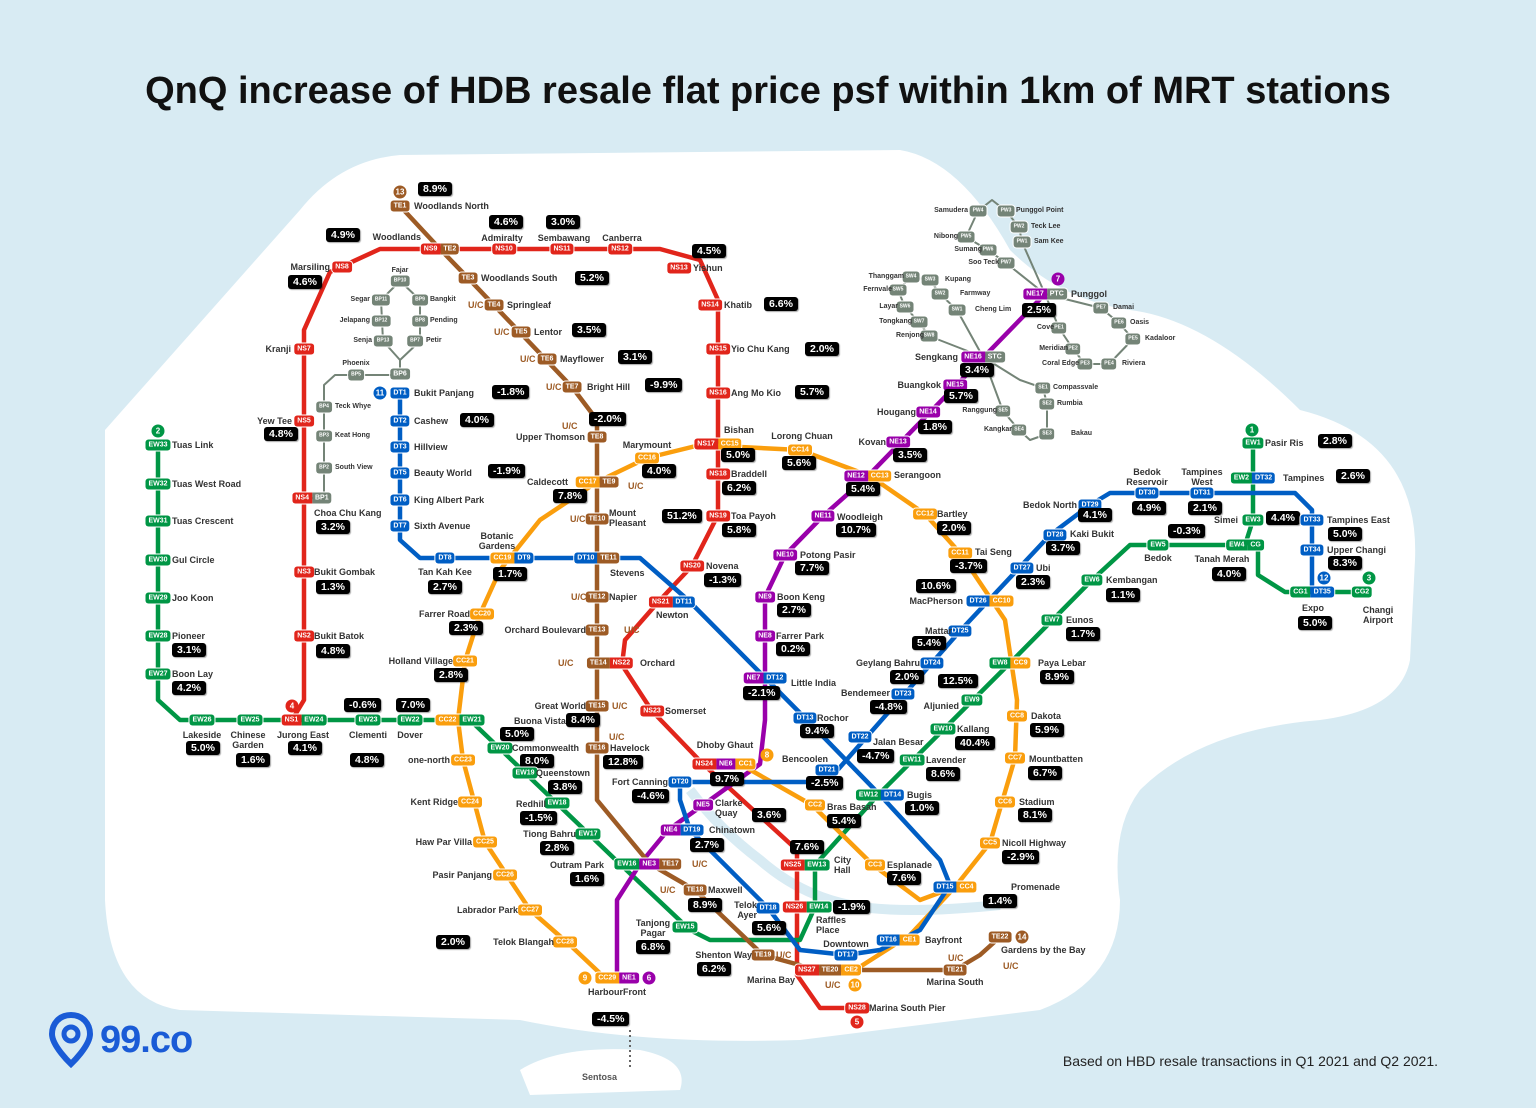  I want to click on lrt-station-name: Tongkang, so click(895, 321).